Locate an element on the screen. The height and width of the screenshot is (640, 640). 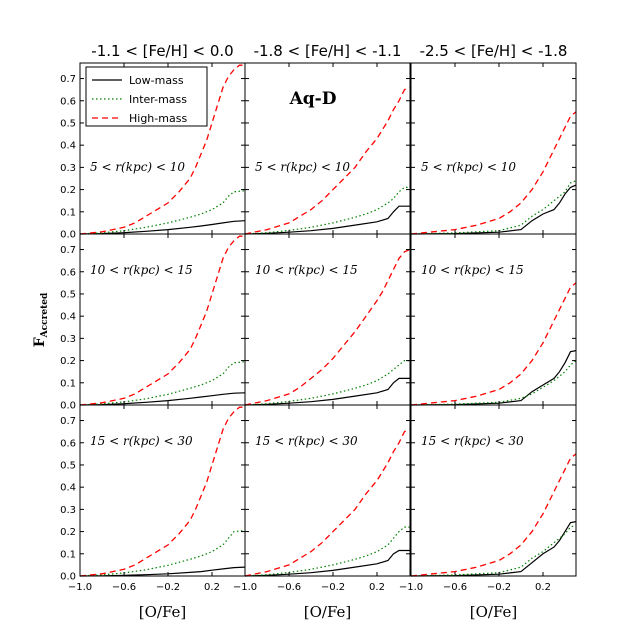
legend: Low-mass Inter-mass High-mass is located at coordinates (146, 96).